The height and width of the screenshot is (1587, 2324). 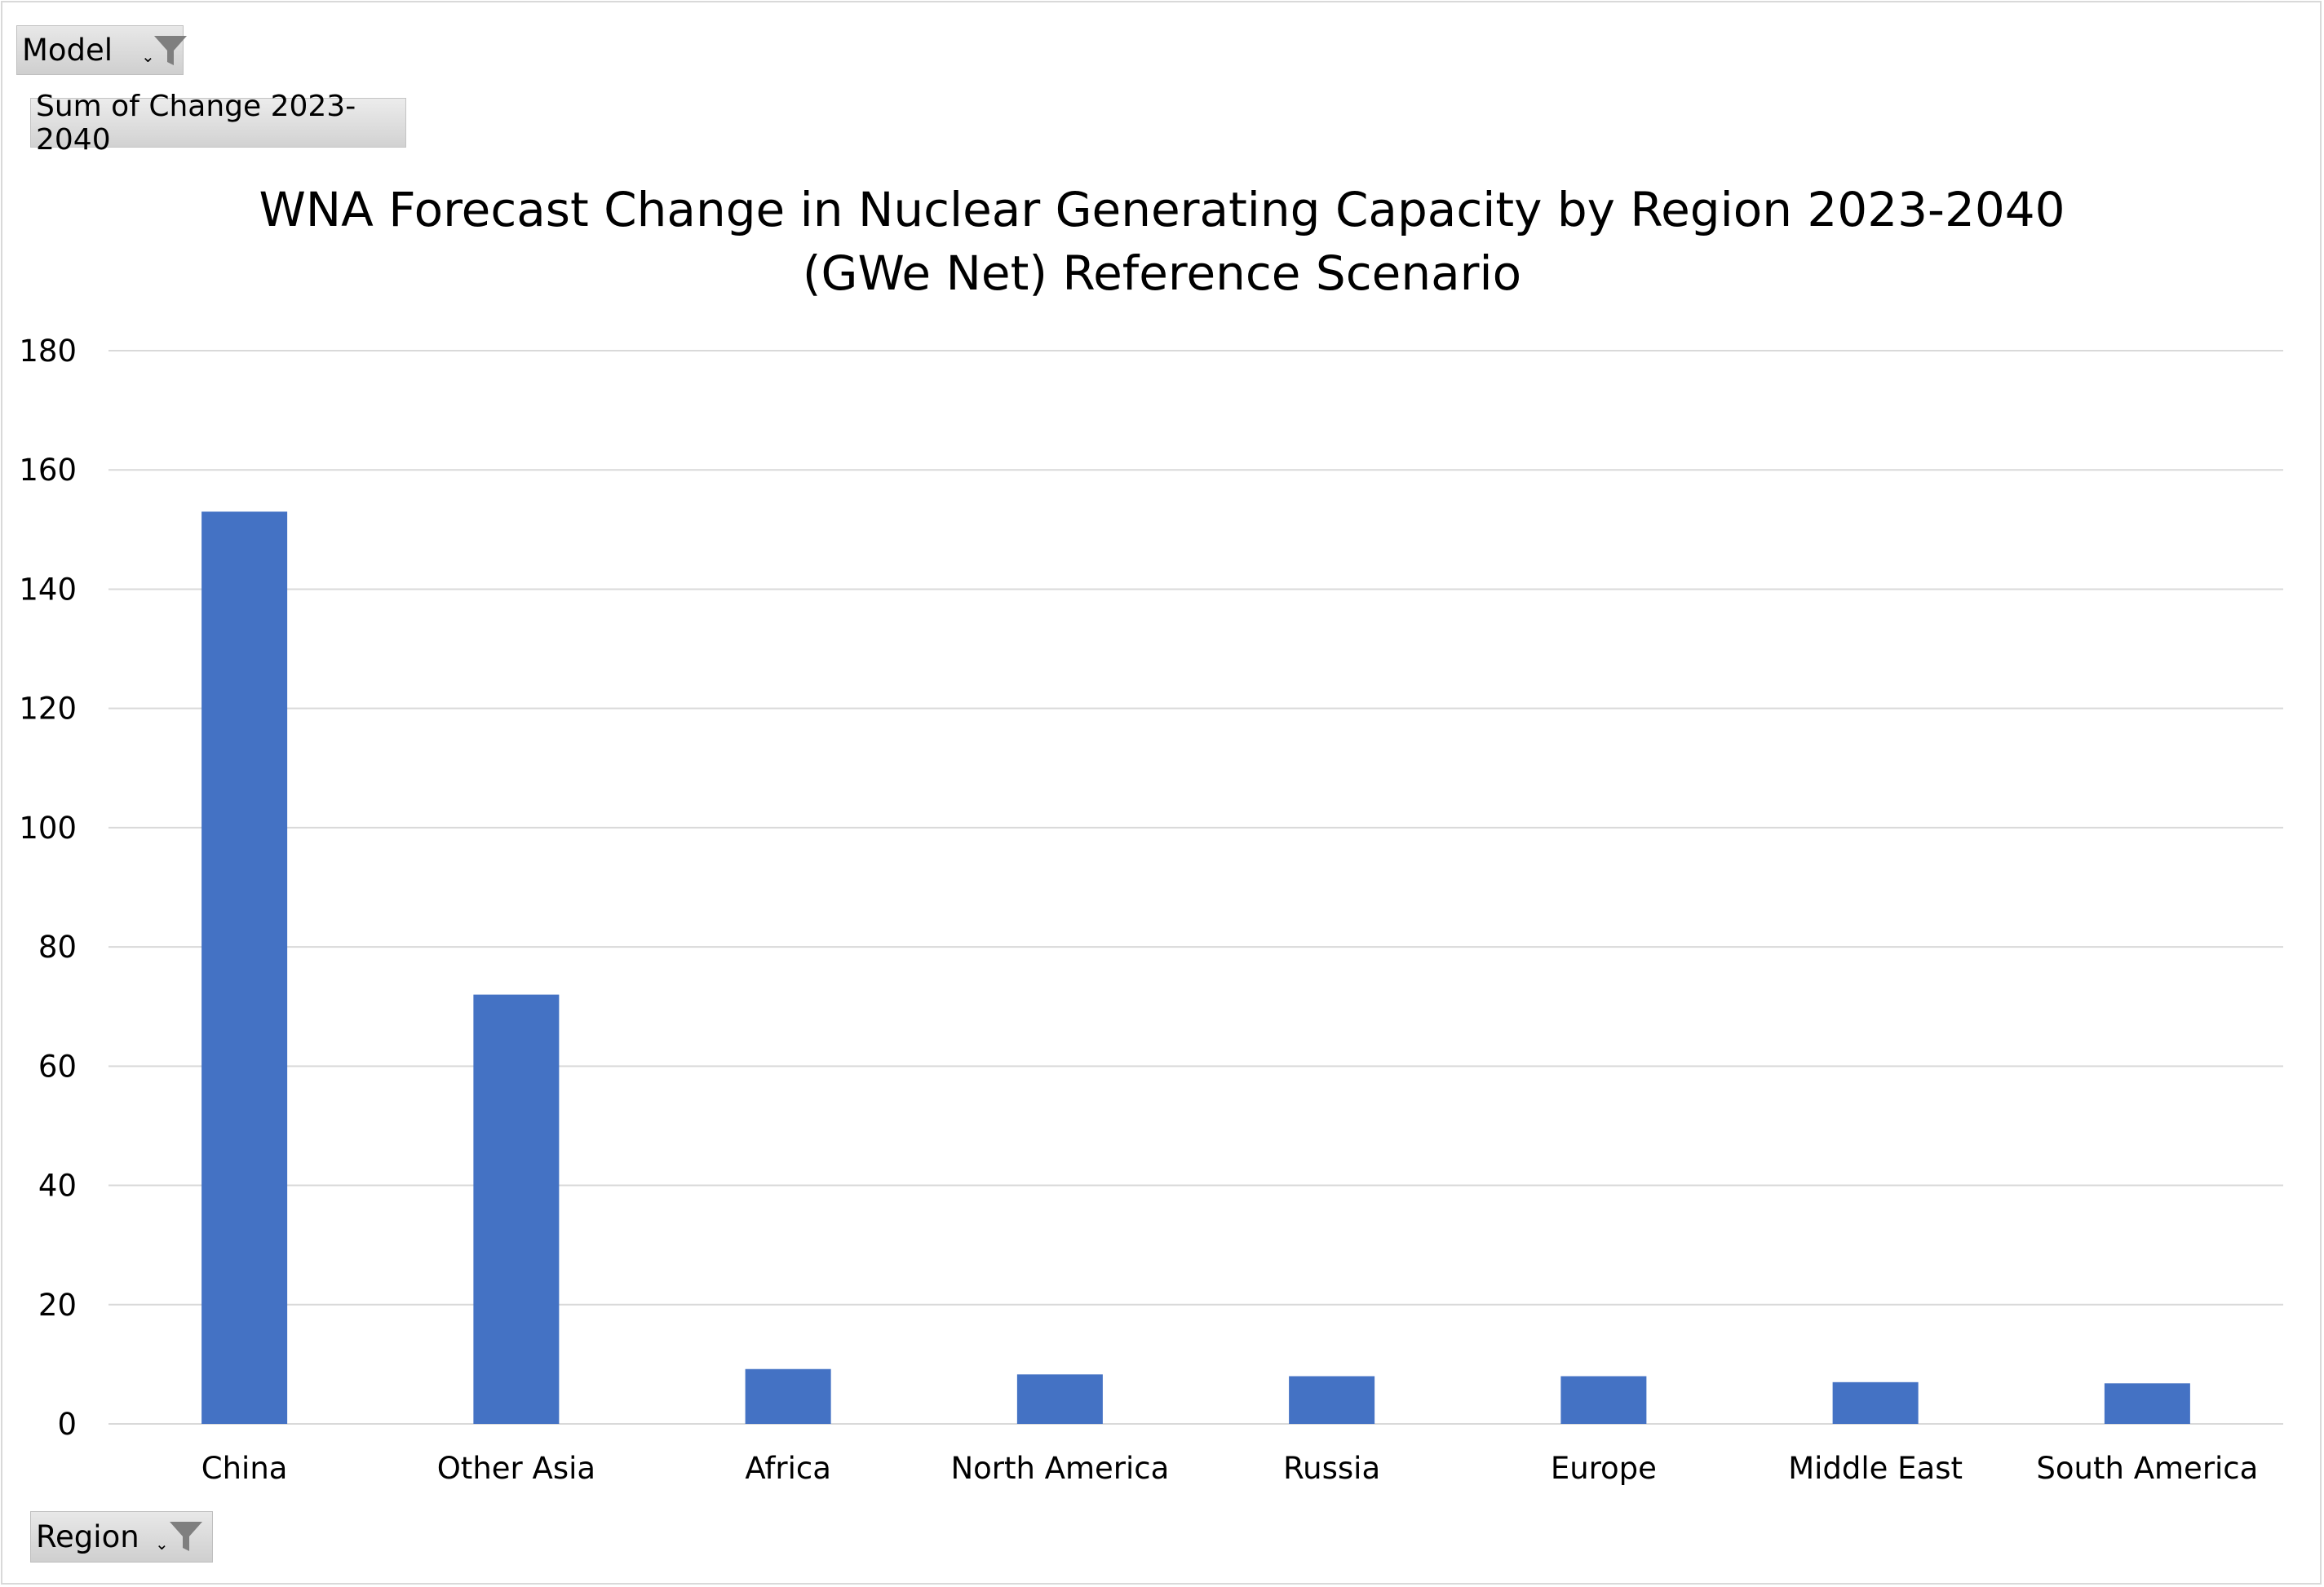 I want to click on y-tick-label: 140, so click(x=48, y=589).